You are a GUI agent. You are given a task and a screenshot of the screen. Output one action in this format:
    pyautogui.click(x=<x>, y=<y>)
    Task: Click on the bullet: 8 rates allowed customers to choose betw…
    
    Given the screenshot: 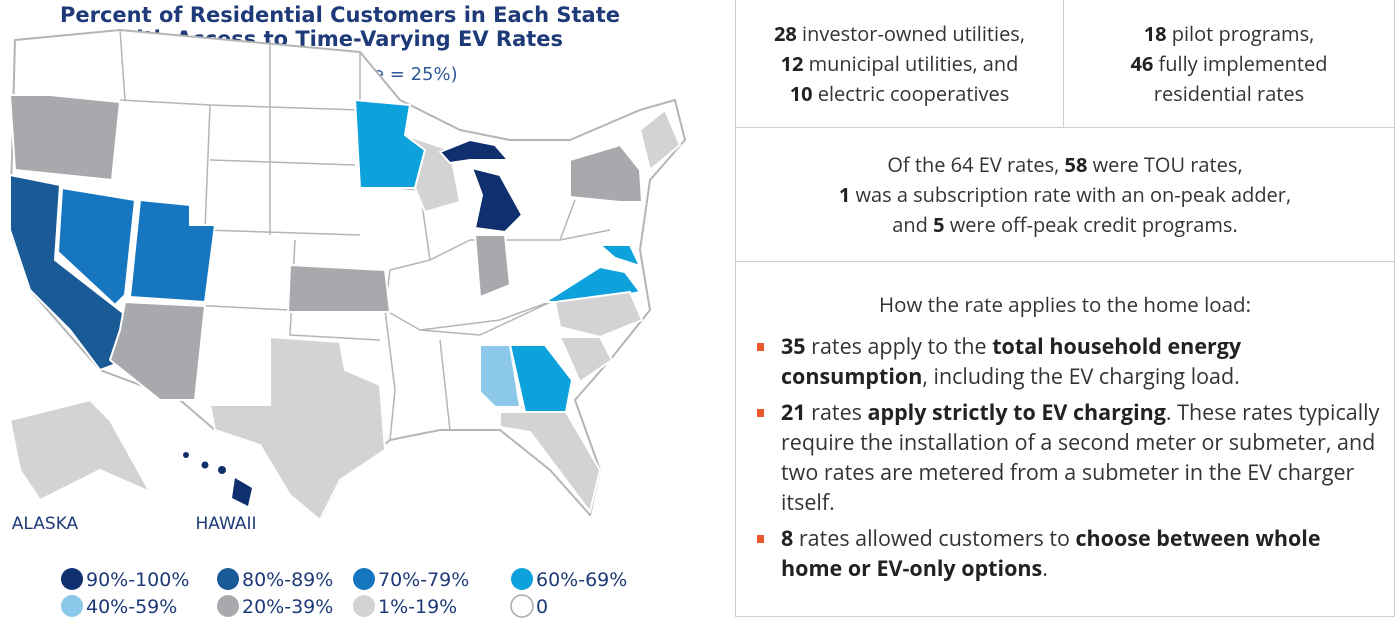 What is the action you would take?
    pyautogui.click(x=1070, y=554)
    